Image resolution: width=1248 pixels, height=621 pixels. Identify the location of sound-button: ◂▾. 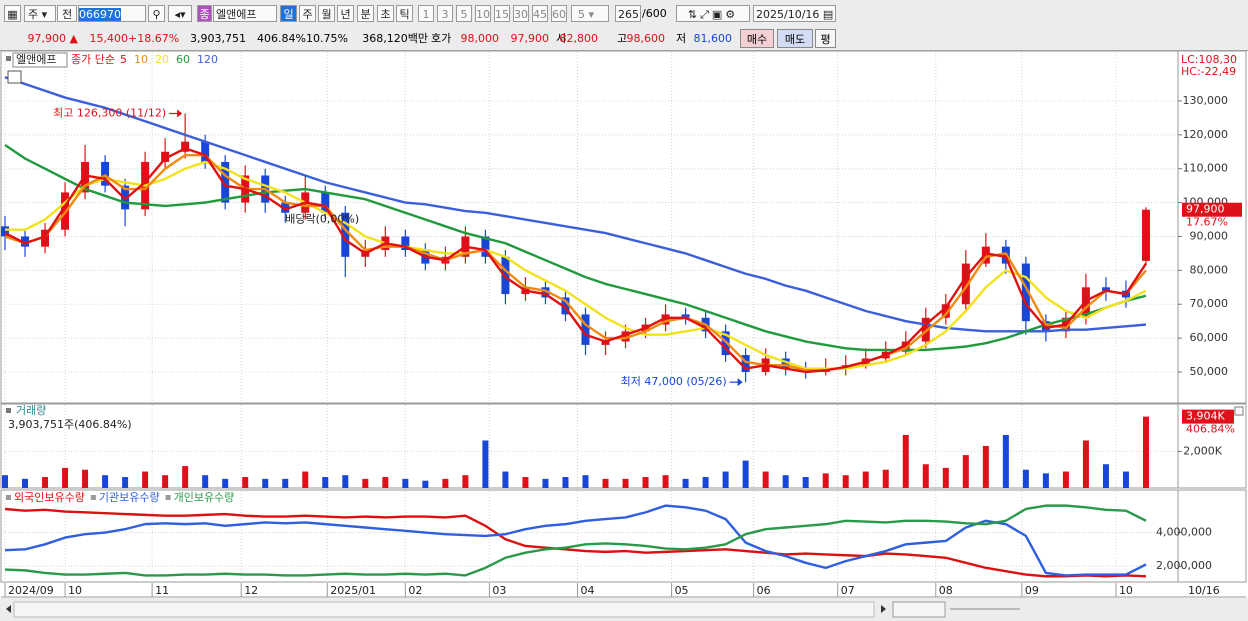
(180, 13).